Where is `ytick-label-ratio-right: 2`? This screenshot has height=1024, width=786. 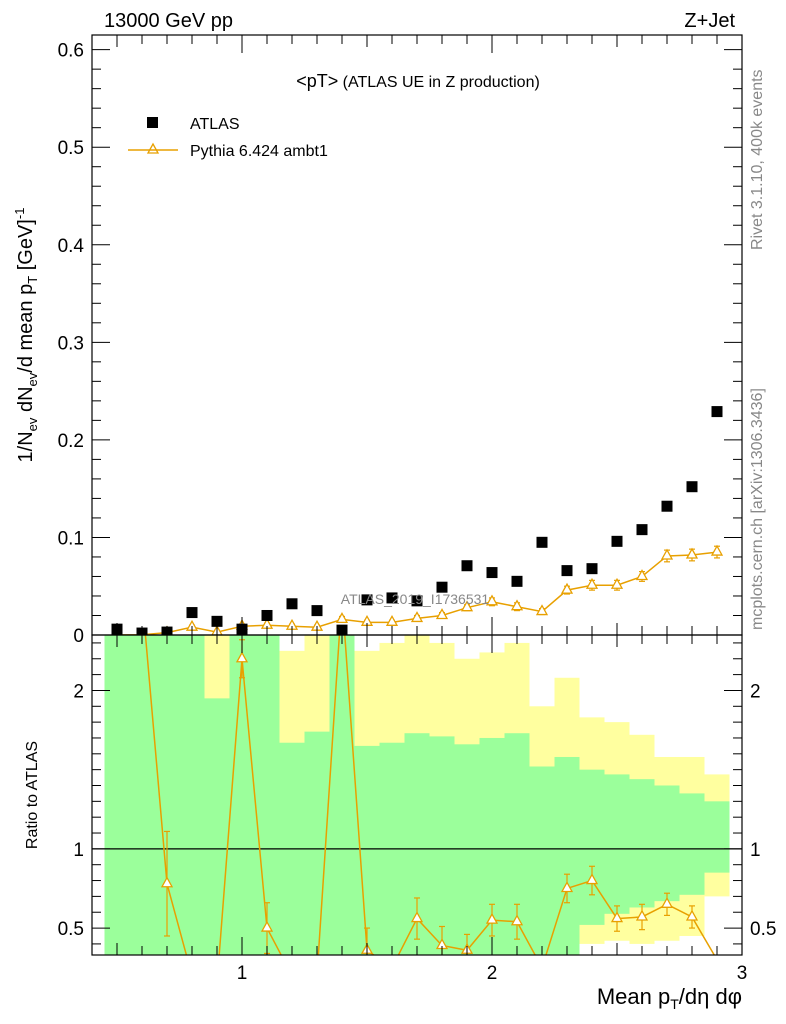 ytick-label-ratio-right: 2 is located at coordinates (755, 691).